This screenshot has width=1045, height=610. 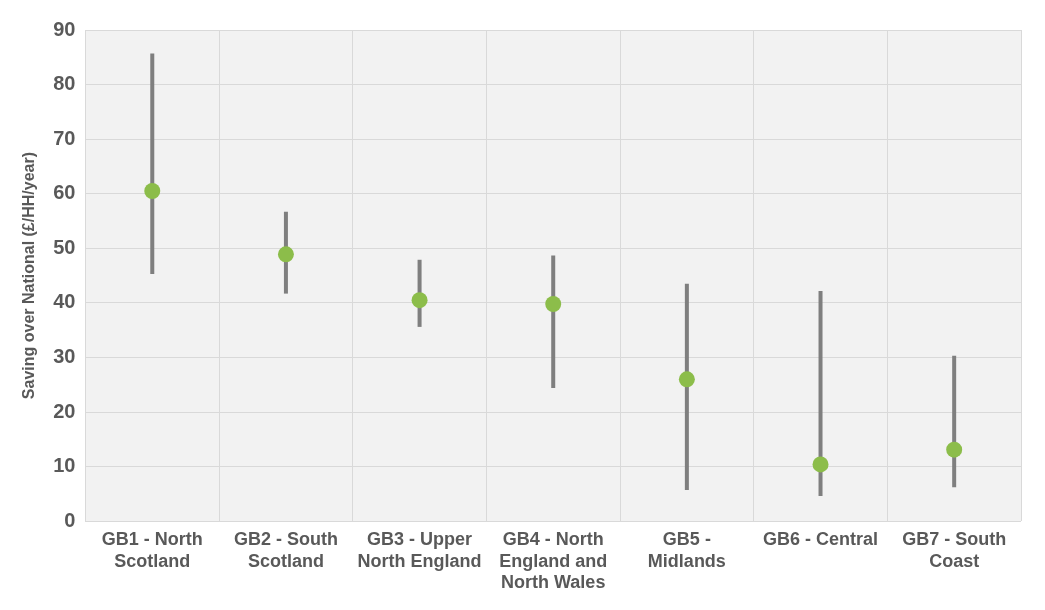 I want to click on y-axis-title: Saving over National (£/HH/year), so click(x=29, y=276).